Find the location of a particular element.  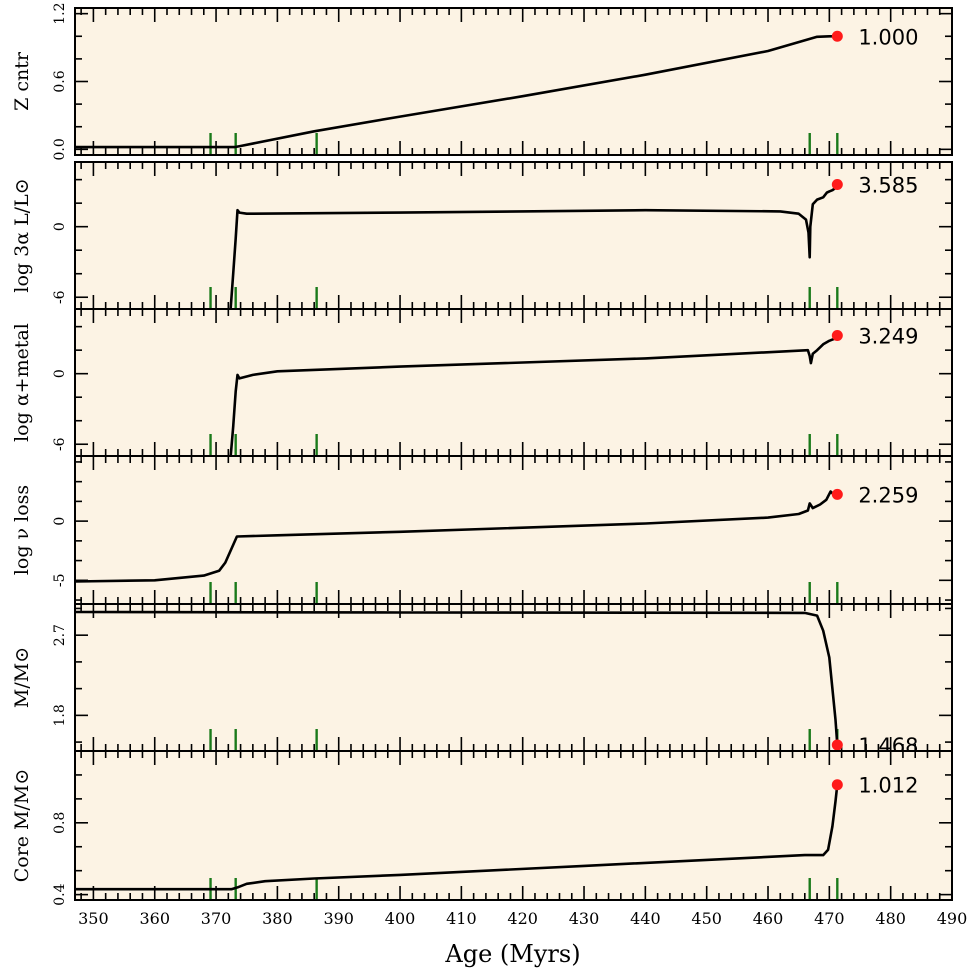

x-tick-label: 400 is located at coordinates (400, 918).